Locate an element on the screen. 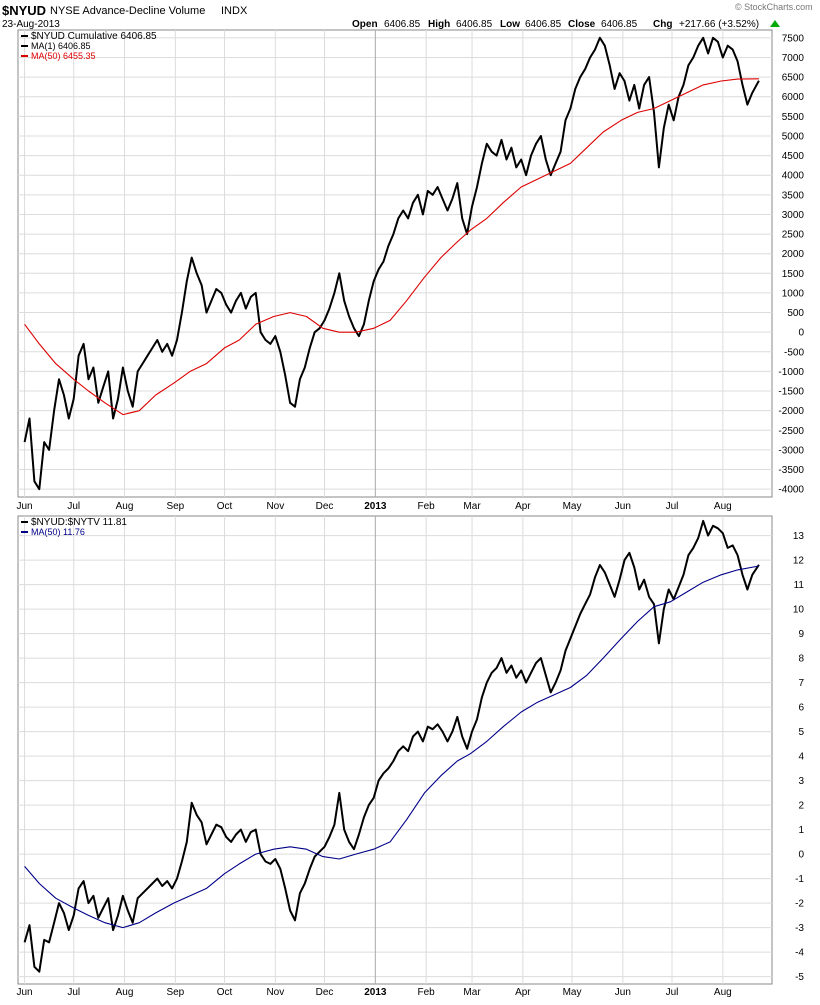  y-tick-label: -3 is located at coordinates (799, 928).